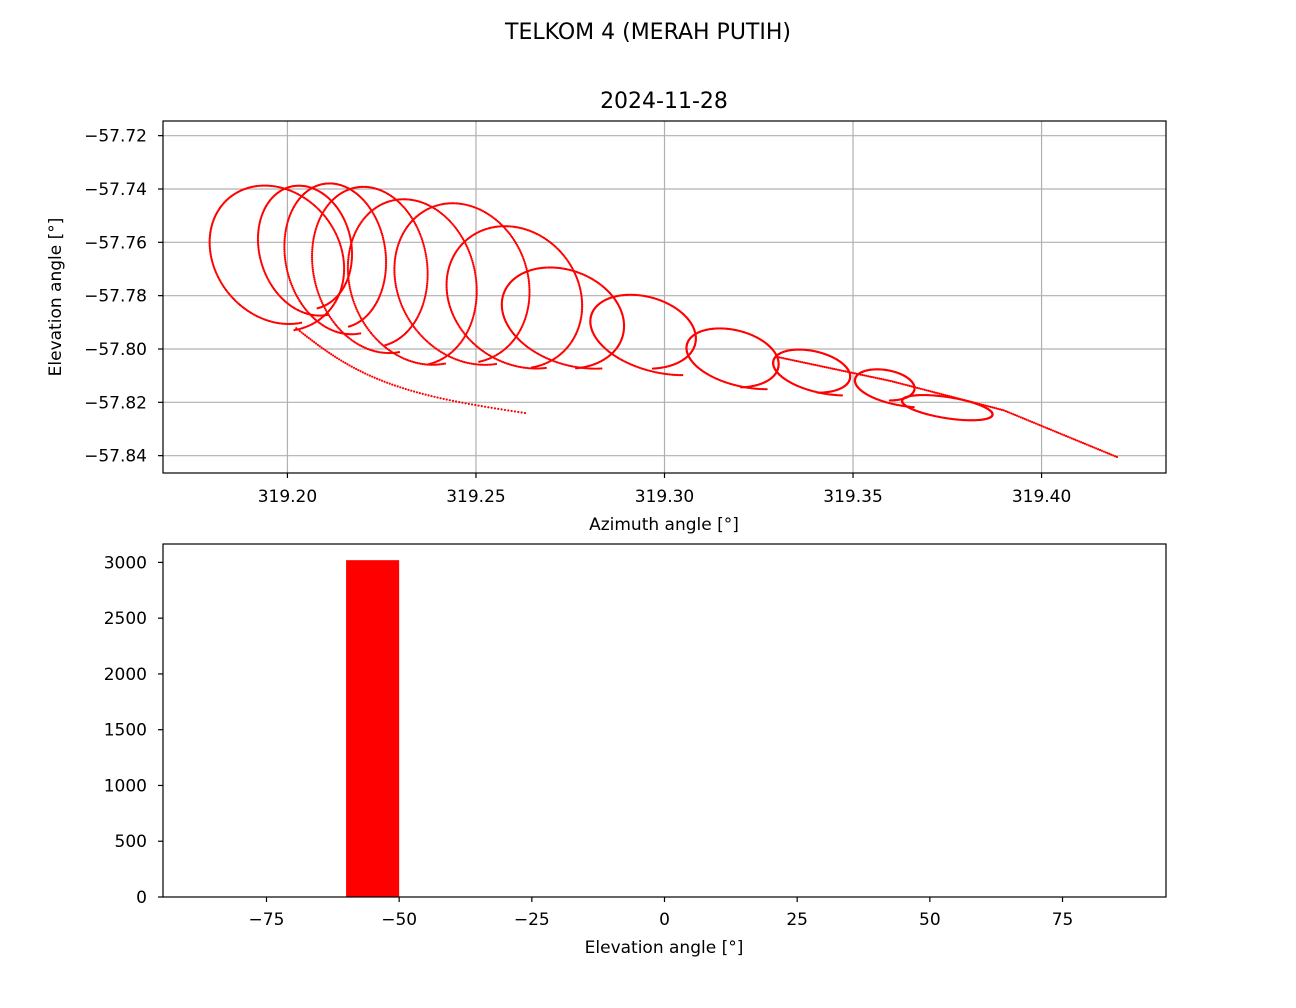 The image size is (1296, 1008). I want to click on figure-suptitle: TELKOM 4 (MERAH PUTIH), so click(647, 32).